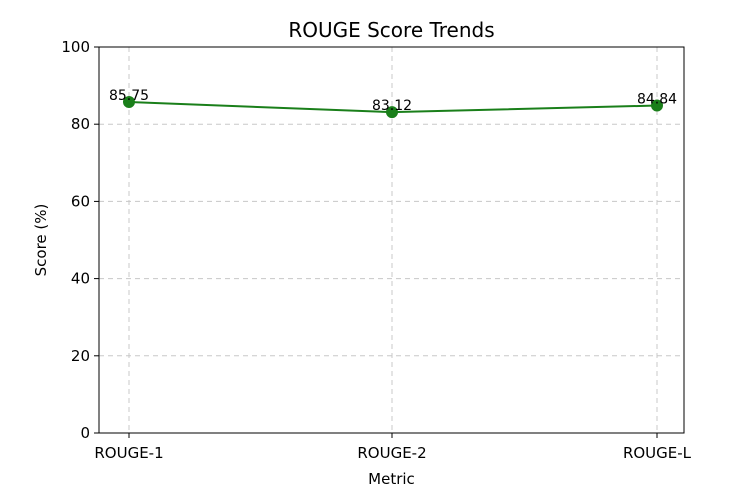 This screenshot has height=500, width=730. I want to click on data-point-label: 83.12, so click(392, 106).